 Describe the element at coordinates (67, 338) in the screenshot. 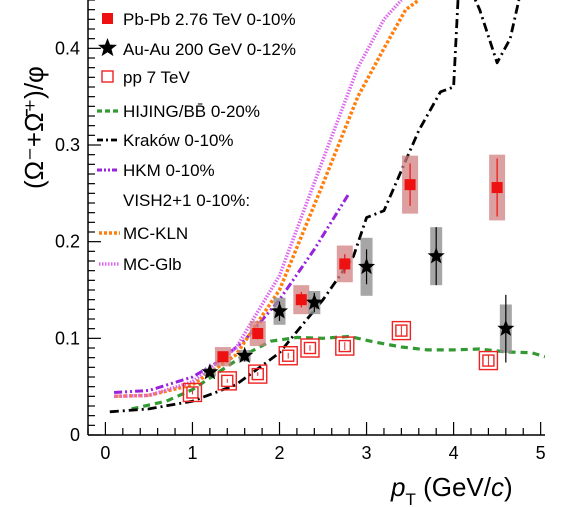

I see `y-tick-label: 0.1` at that location.